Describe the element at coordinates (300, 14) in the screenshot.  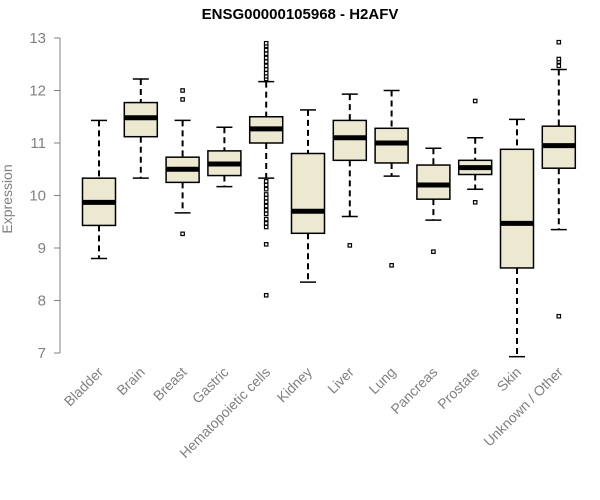
I see `chart-title: ENSG00000105968 - H2AFV` at that location.